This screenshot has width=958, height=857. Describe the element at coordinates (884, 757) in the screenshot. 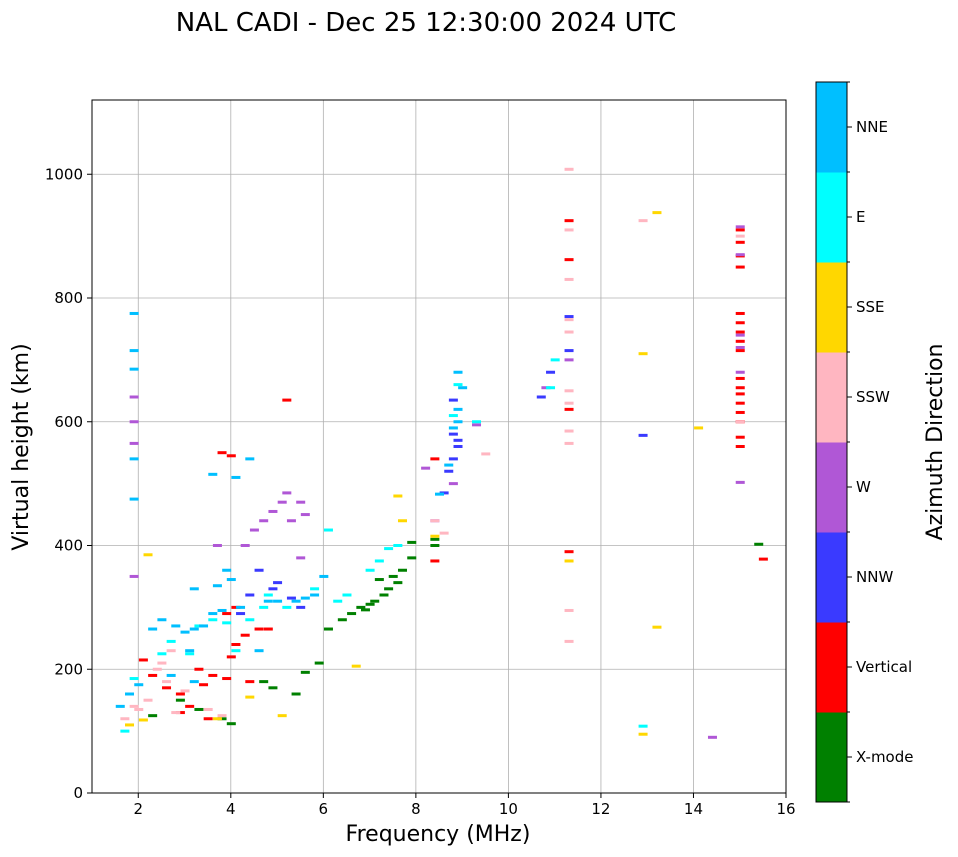

I see `colorbar-tick-label: X-mode` at that location.